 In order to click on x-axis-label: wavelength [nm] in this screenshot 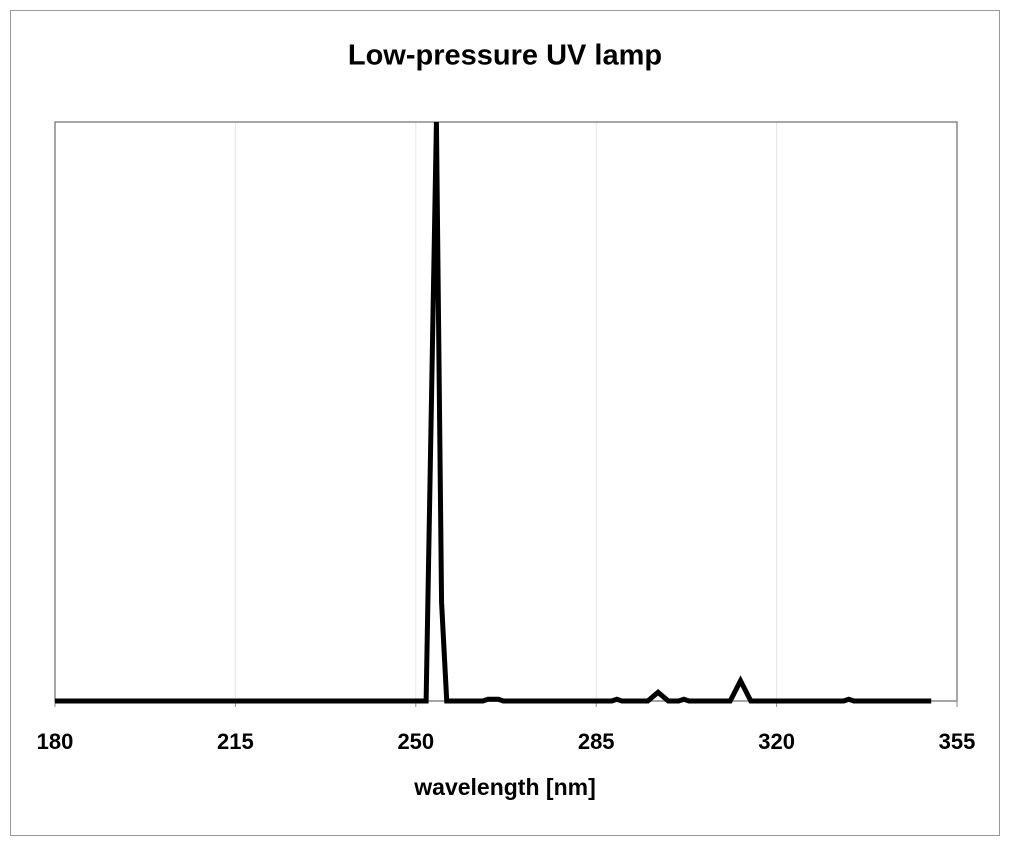, I will do `click(504, 787)`.